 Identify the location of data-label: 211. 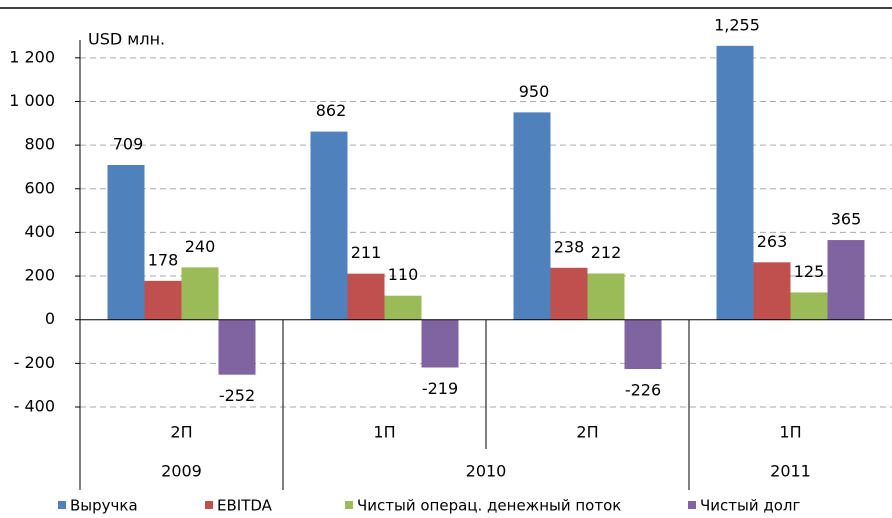
(366, 252).